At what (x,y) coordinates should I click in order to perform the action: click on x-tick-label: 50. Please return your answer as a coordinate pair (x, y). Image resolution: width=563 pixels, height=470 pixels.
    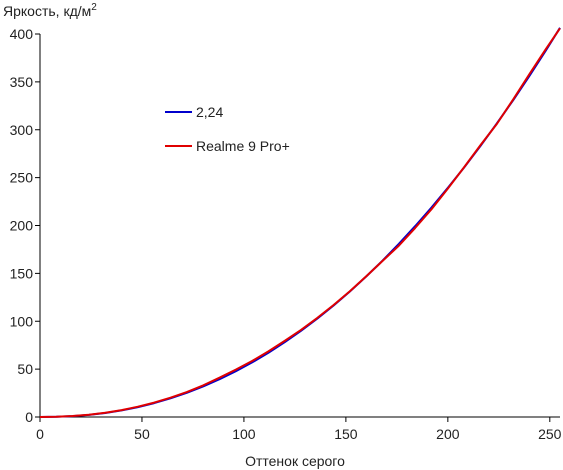
    Looking at the image, I should click on (142, 434).